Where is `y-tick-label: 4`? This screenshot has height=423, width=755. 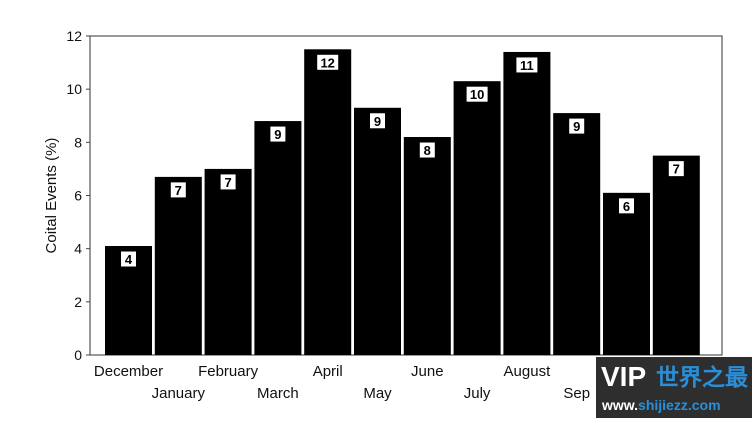
y-tick-label: 4 is located at coordinates (78, 249).